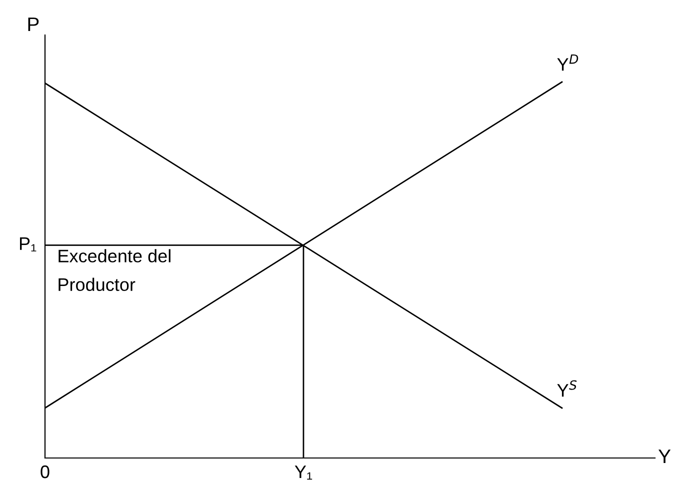  What do you see at coordinates (28, 244) in the screenshot?
I see `text: P₁` at bounding box center [28, 244].